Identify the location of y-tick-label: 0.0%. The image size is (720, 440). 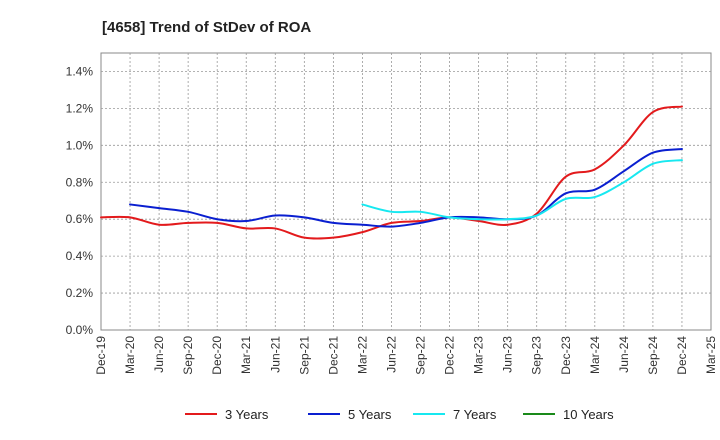
(80, 330).